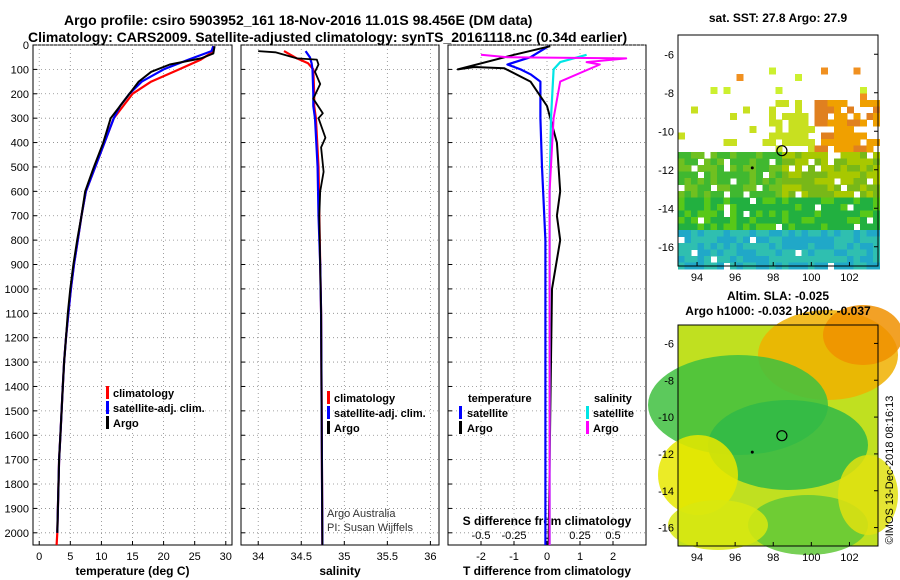 Image resolution: width=900 pixels, height=580 pixels. I want to click on map-lon-label: 98, so click(773, 558).